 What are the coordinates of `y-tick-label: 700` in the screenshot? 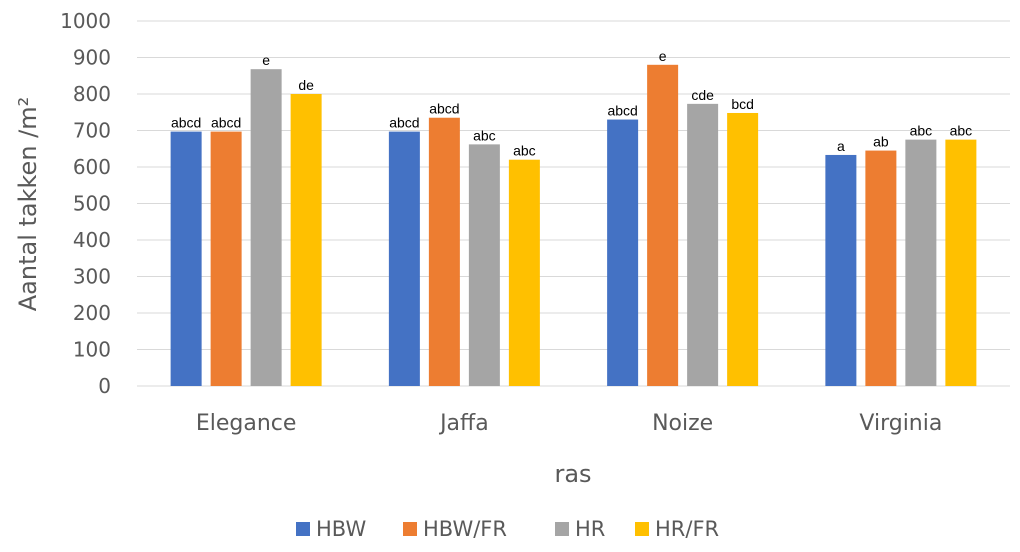 It's located at (92, 131).